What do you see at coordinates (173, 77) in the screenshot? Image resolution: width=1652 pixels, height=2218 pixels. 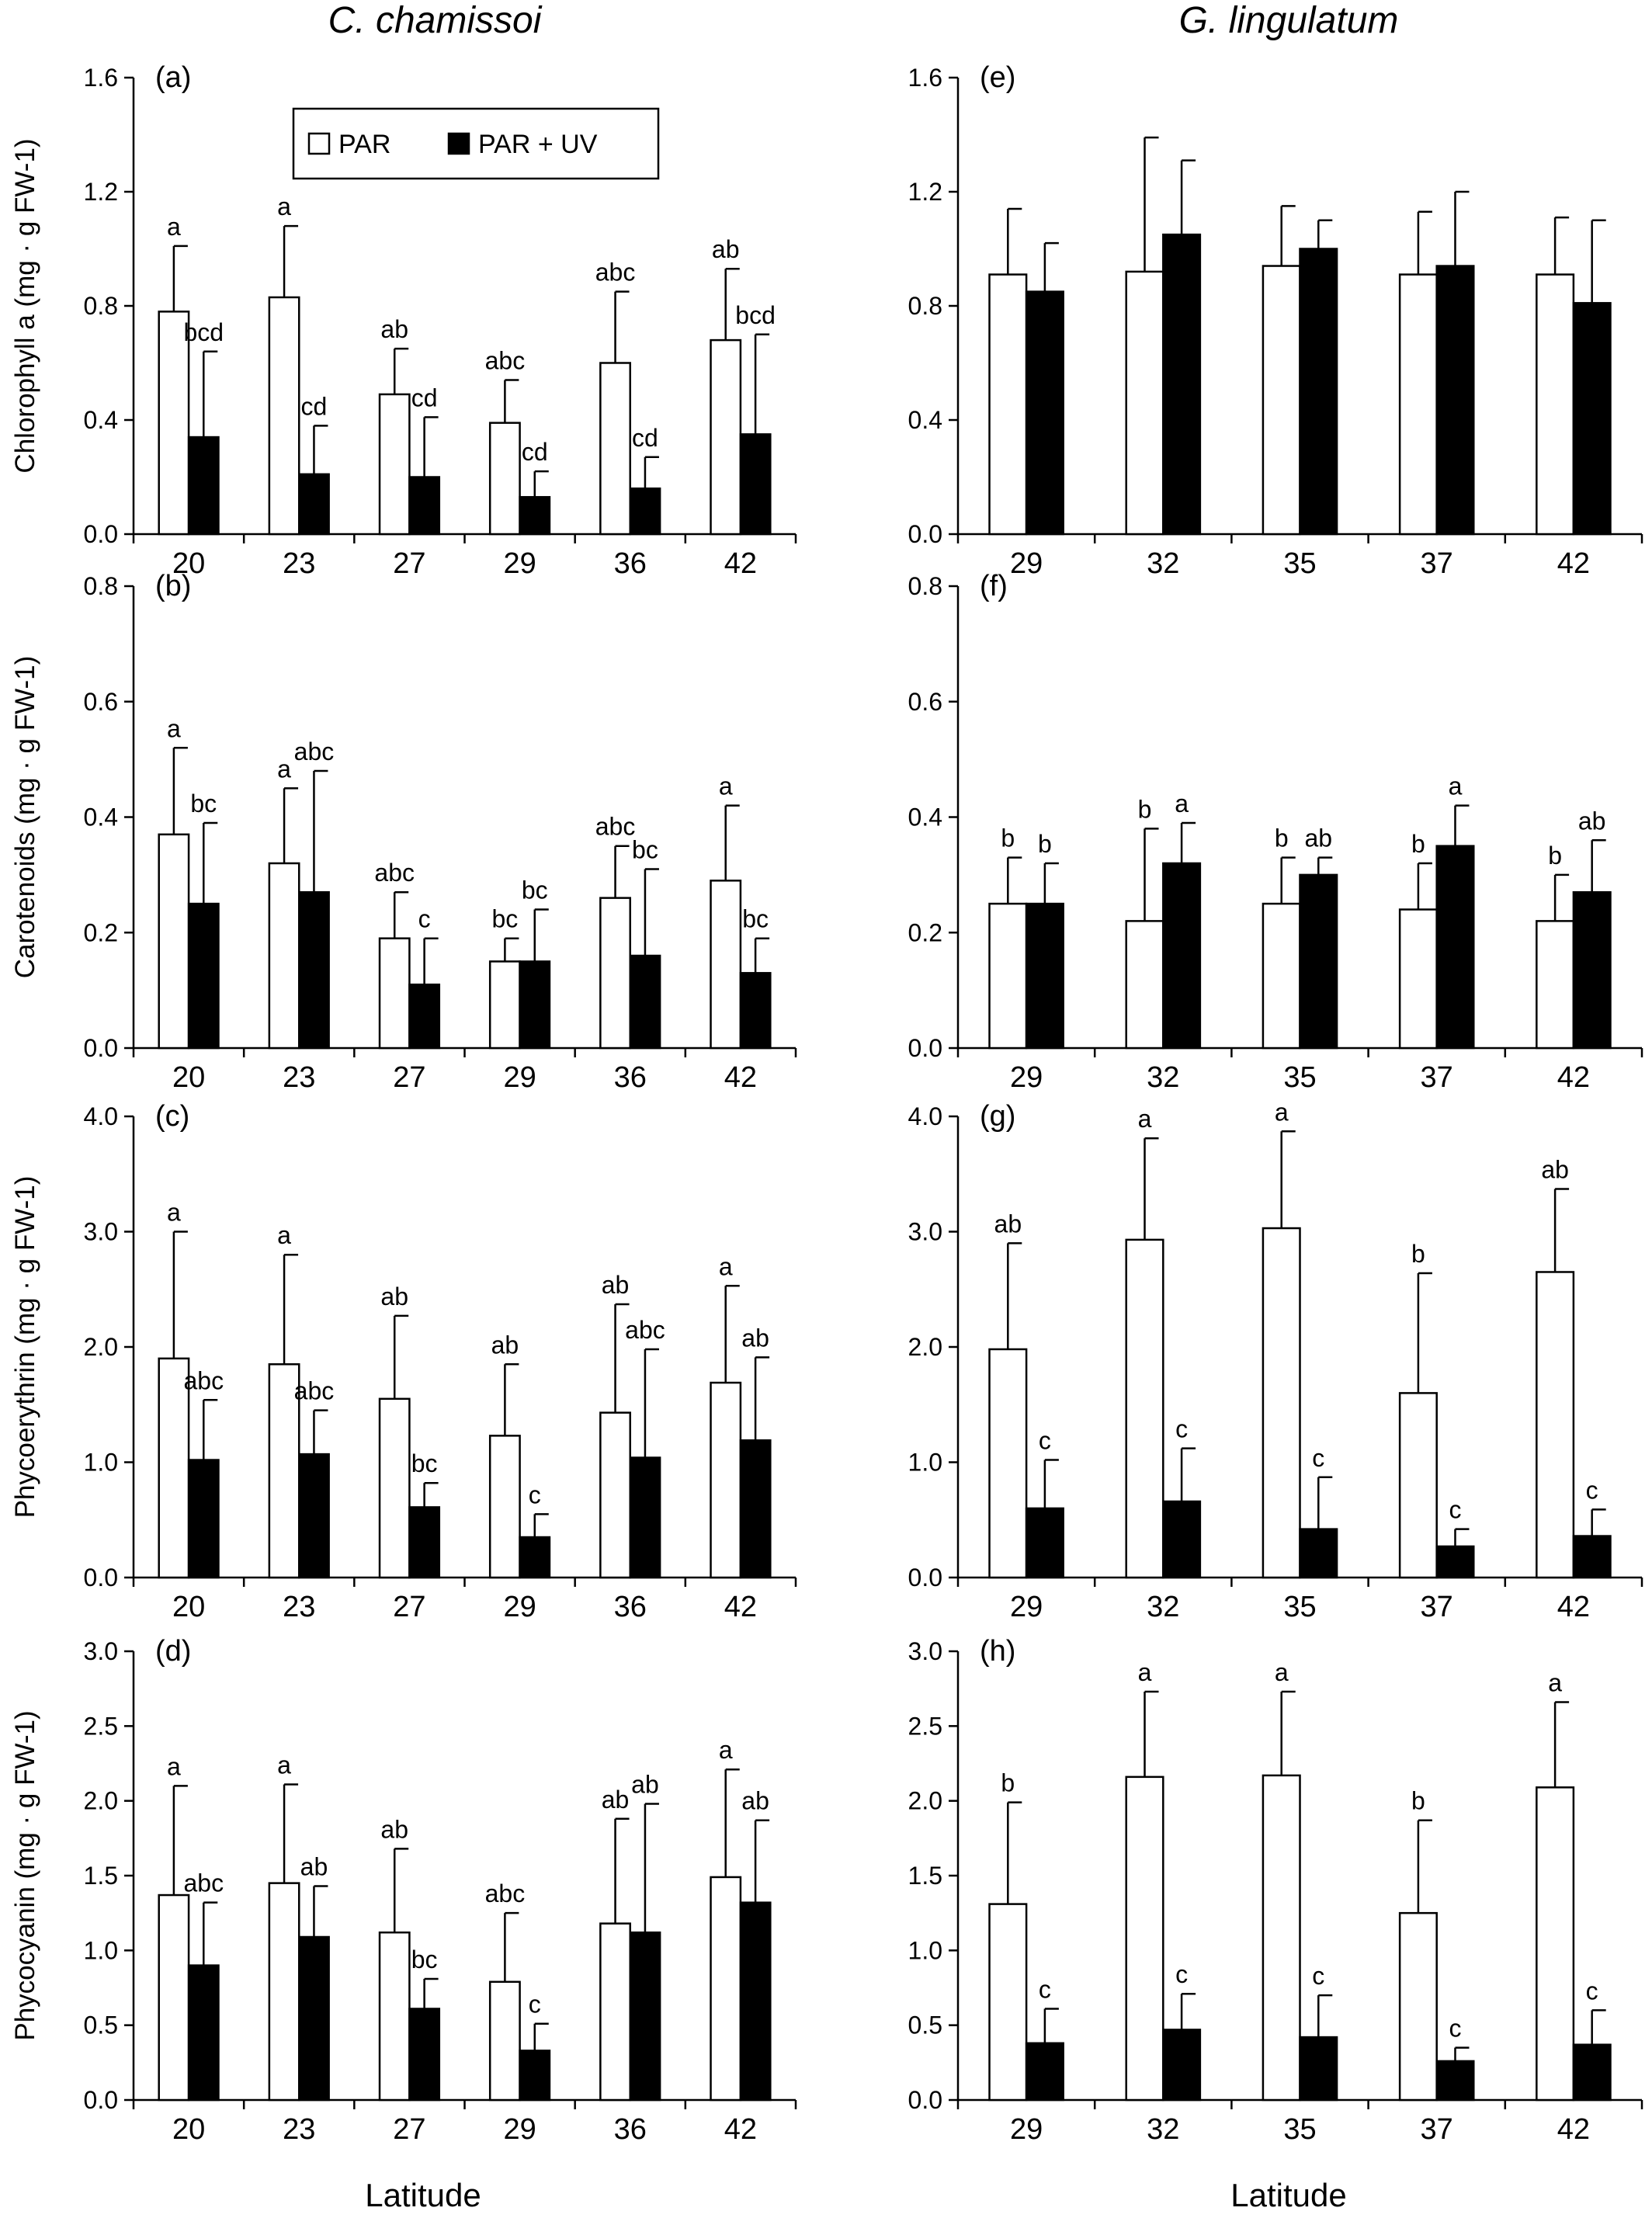 I see `panel-label: (a)` at bounding box center [173, 77].